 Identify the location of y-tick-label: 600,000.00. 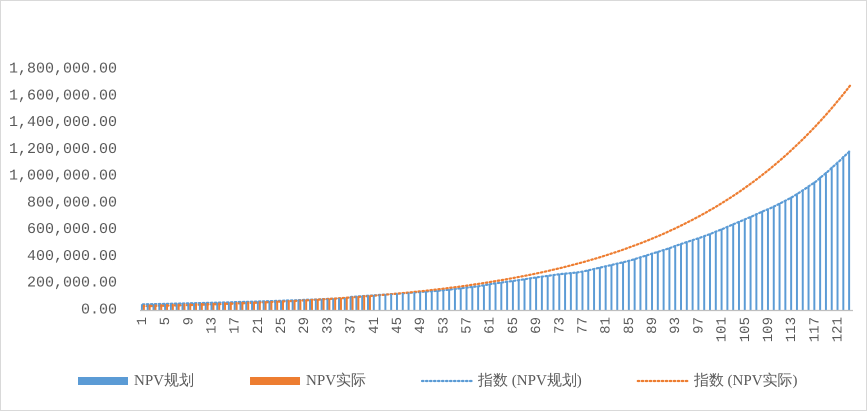
(71, 229).